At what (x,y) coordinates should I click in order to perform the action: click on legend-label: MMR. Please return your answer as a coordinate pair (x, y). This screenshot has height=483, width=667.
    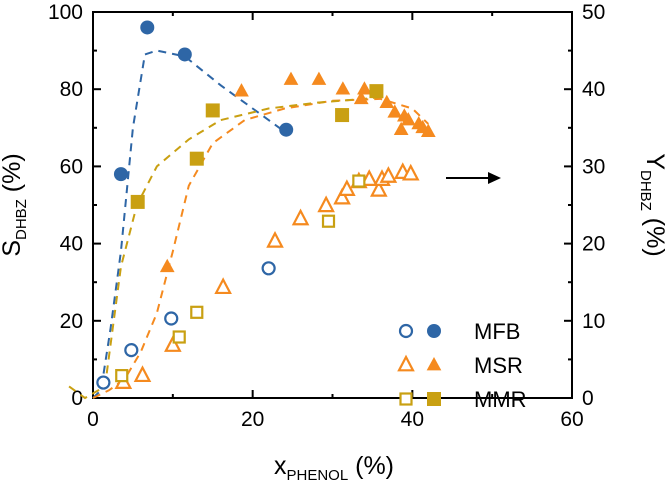
    Looking at the image, I should click on (500, 399).